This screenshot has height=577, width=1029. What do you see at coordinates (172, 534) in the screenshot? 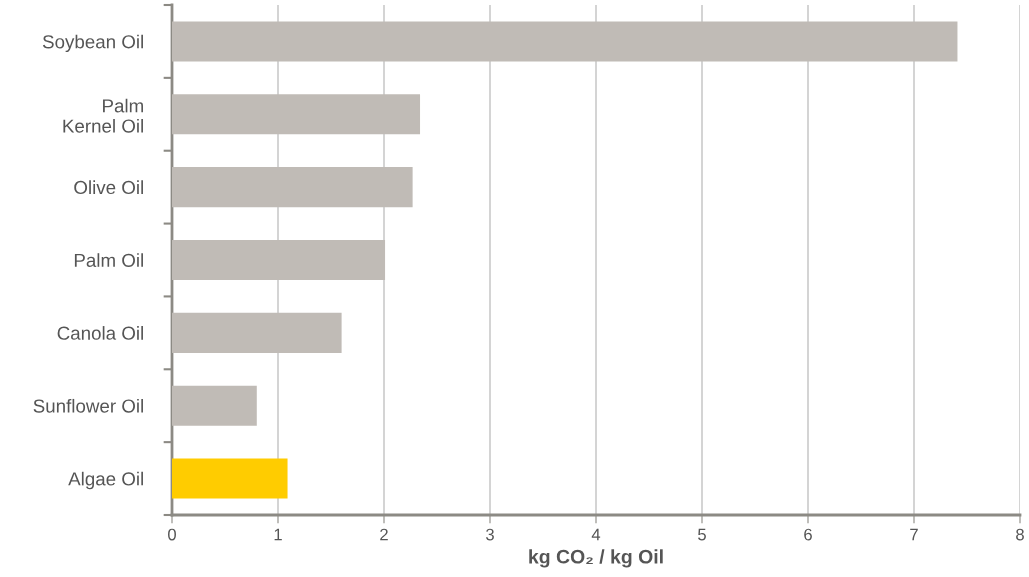
I see `x-tick-label: 0` at bounding box center [172, 534].